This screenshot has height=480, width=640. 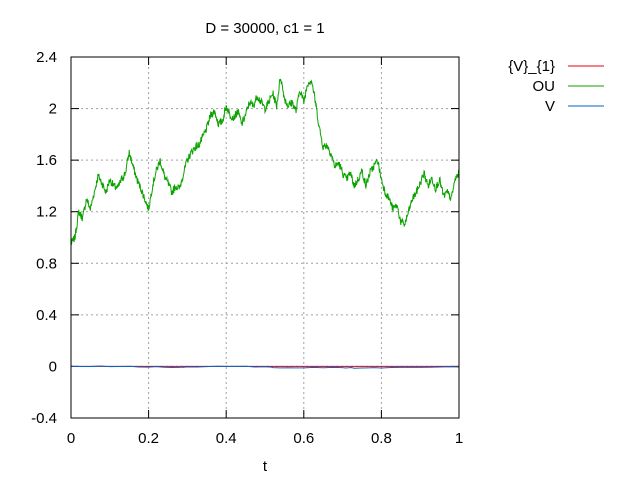 What do you see at coordinates (226, 438) in the screenshot?
I see `x-tick-label: 0.4` at bounding box center [226, 438].